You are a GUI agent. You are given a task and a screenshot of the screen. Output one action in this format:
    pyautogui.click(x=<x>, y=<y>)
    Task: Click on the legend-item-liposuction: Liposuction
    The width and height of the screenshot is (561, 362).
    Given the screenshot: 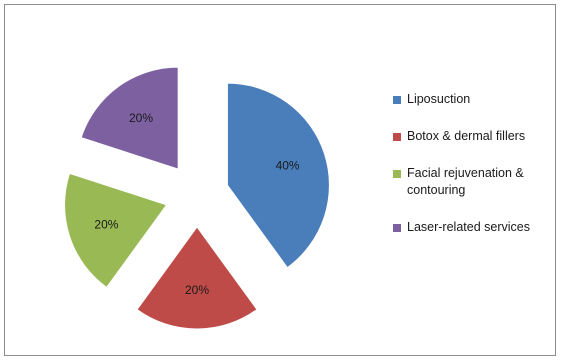 What is the action you would take?
    pyautogui.click(x=473, y=99)
    